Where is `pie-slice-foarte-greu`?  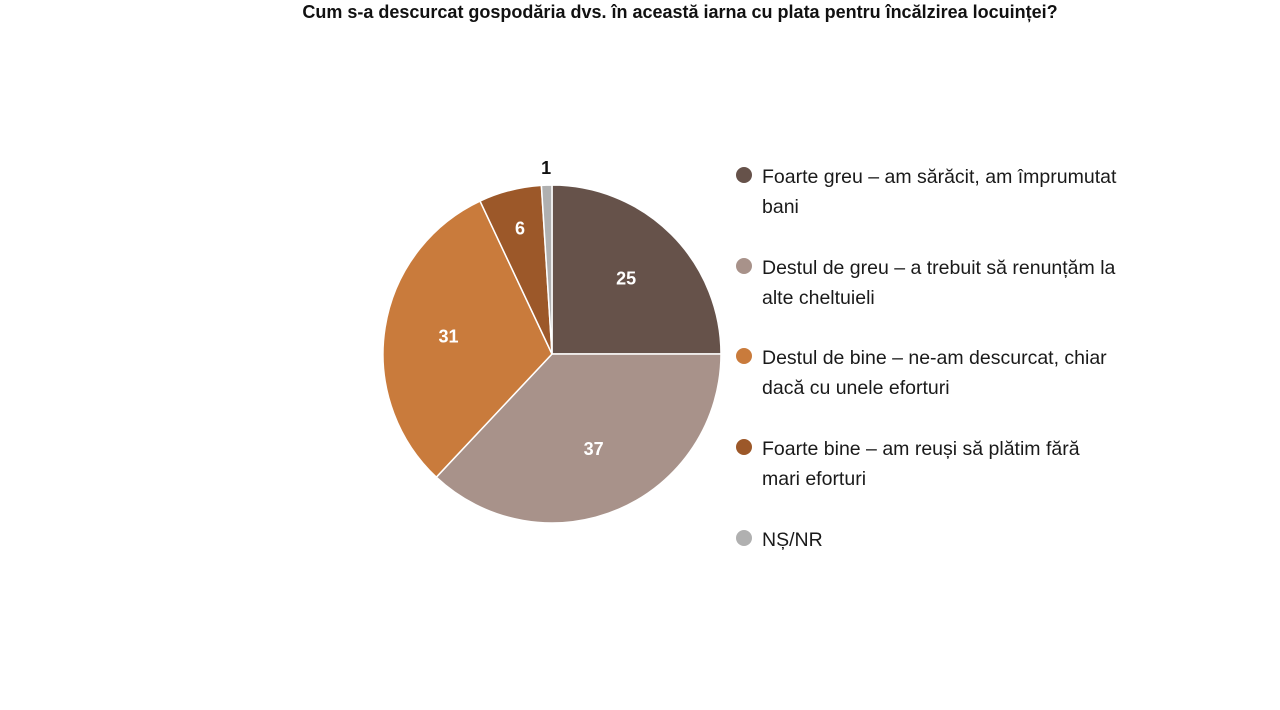 pie-slice-foarte-greu is located at coordinates (636, 269).